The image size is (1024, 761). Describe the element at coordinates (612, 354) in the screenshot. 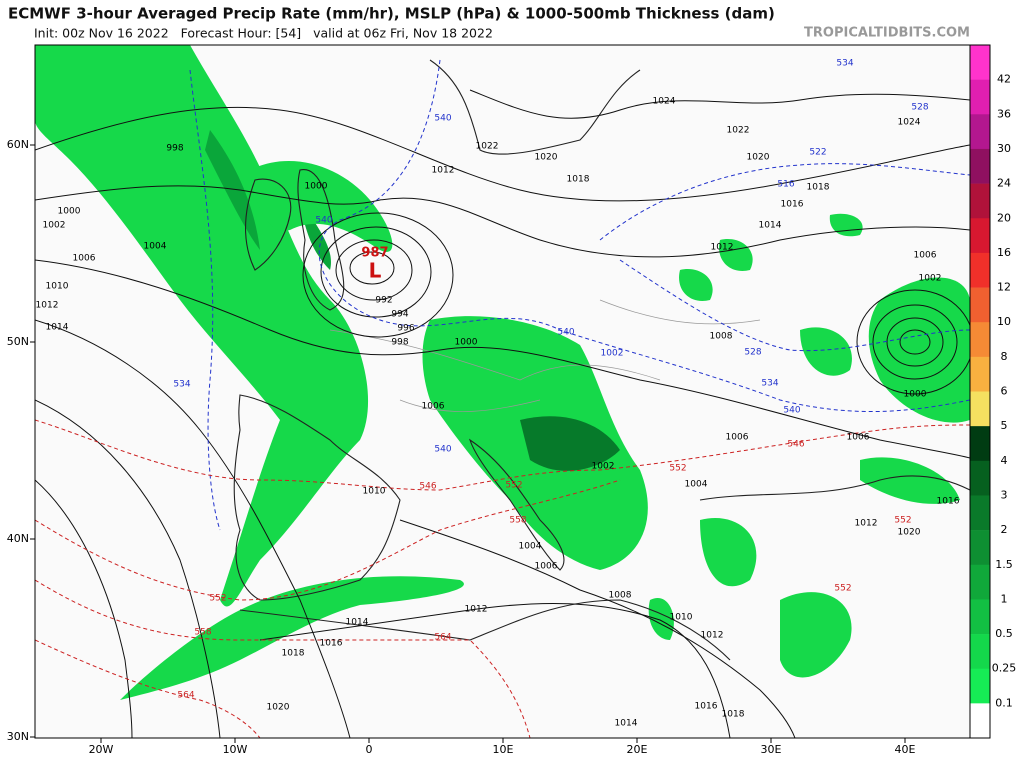

I see `thickness-label: 1002` at that location.